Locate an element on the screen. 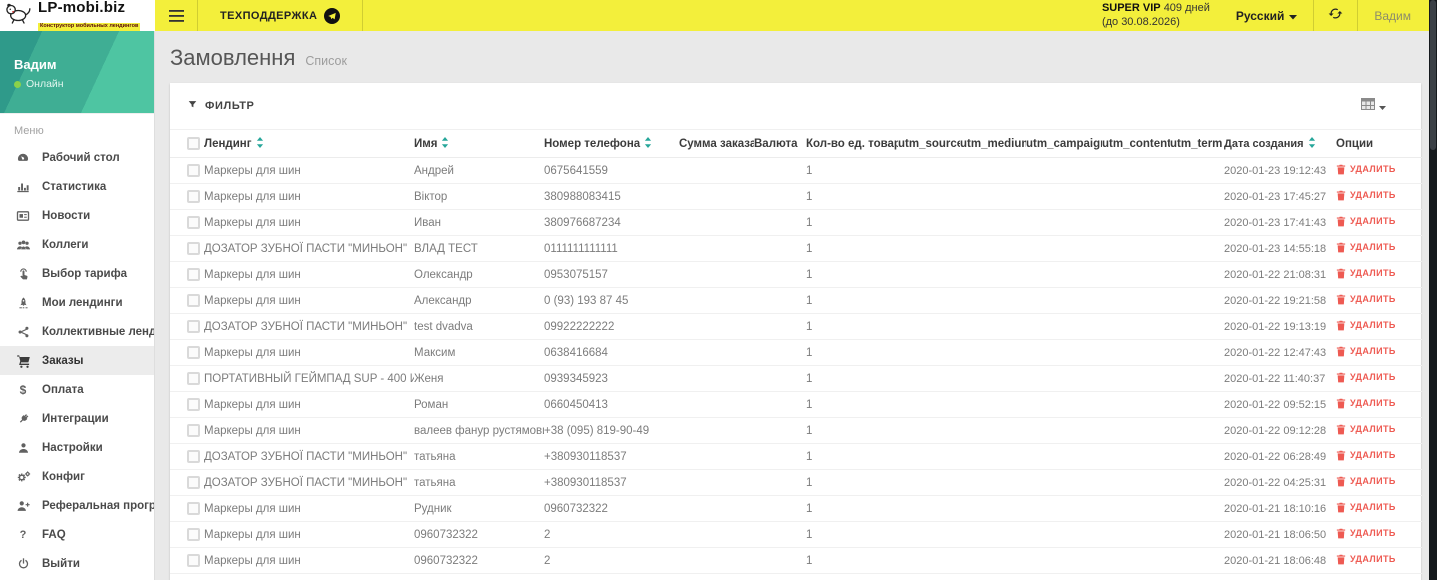 This screenshot has height=580, width=1437. sidebar-item-3: Коллеги is located at coordinates (77, 244).